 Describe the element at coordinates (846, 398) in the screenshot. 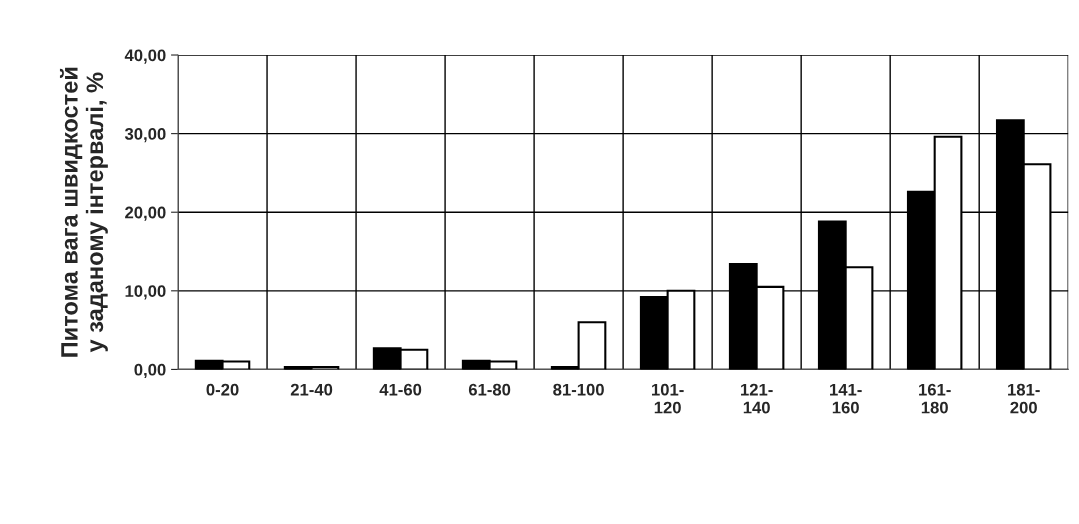

I see `x-tick-label: 141- 160` at that location.